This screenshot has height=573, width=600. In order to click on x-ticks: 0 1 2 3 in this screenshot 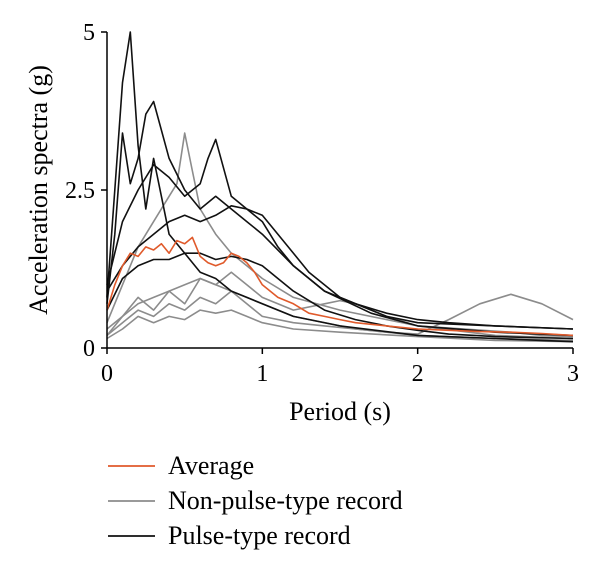, I will do `click(340, 367)`.